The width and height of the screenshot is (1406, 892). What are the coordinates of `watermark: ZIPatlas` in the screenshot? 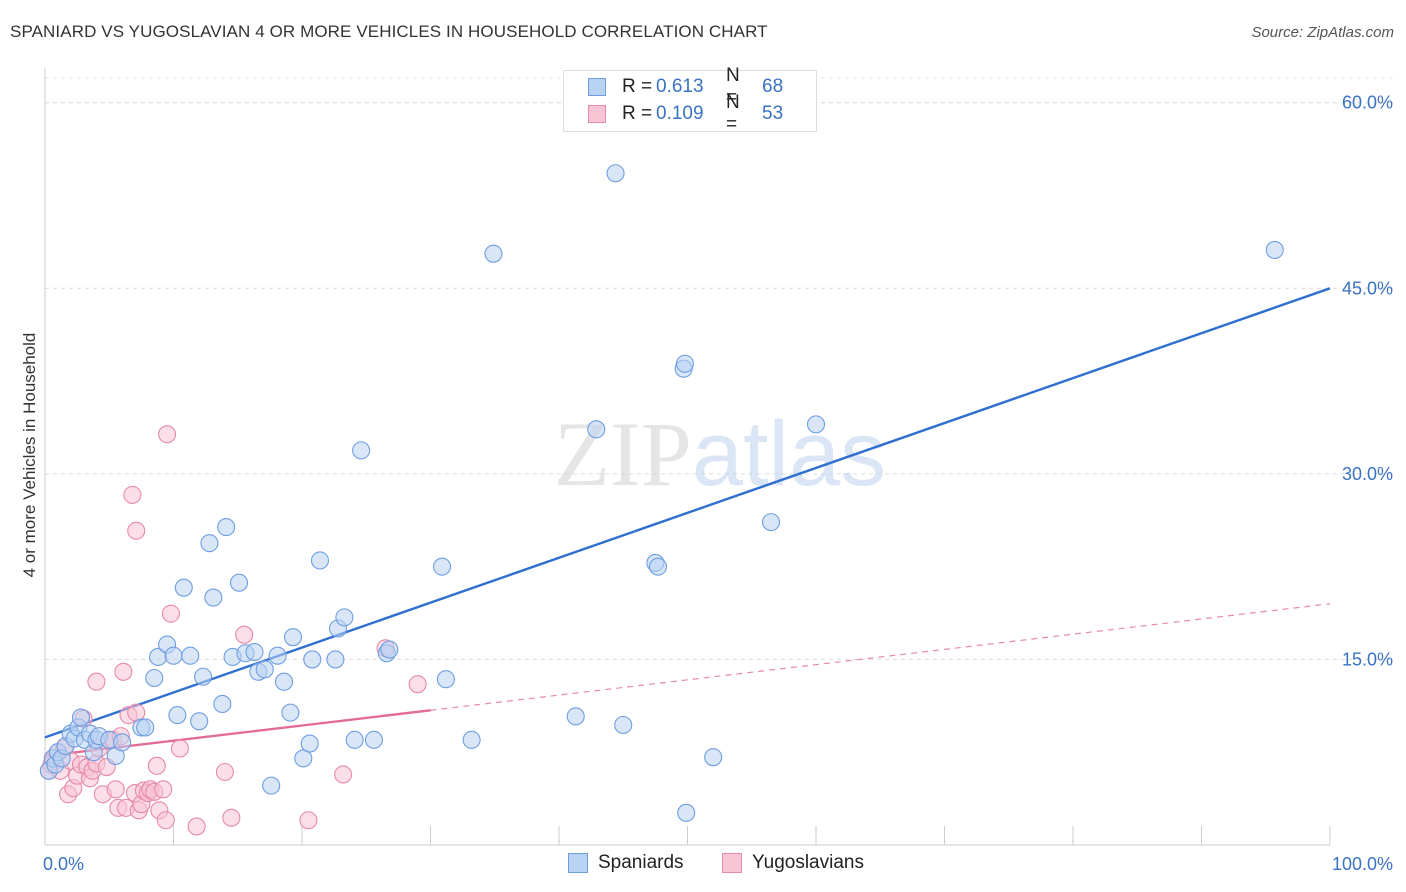 It's located at (720, 454).